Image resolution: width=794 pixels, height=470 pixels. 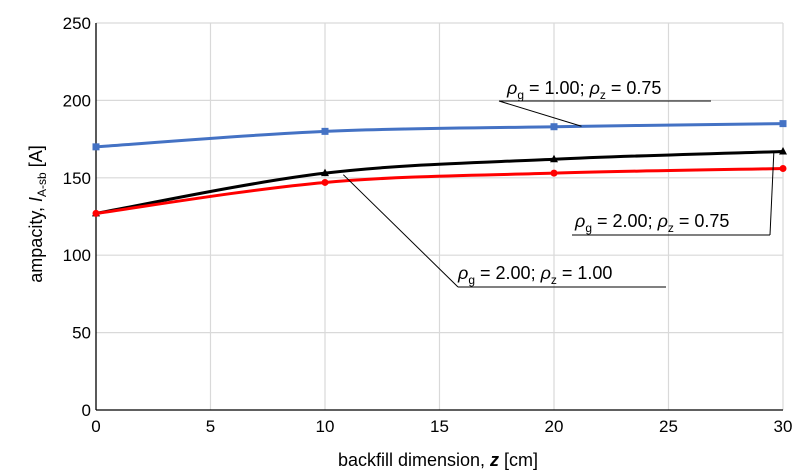 What do you see at coordinates (95, 426) in the screenshot?
I see `x-tick-label: 0` at bounding box center [95, 426].